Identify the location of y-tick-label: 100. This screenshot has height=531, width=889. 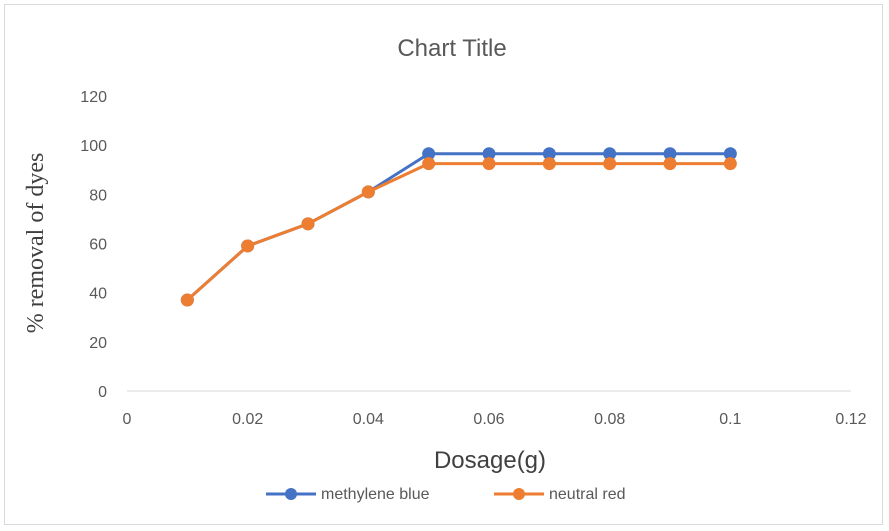
(93, 146).